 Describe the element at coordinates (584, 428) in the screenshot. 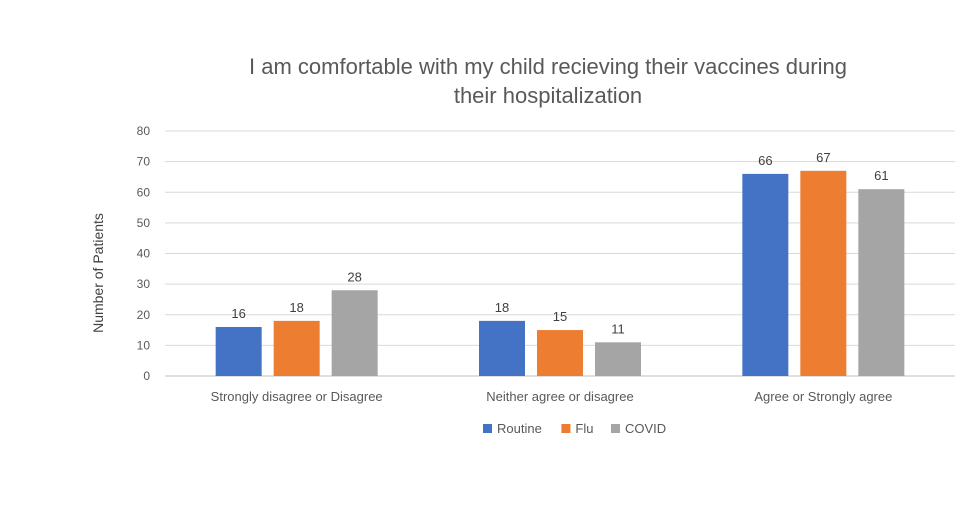

I see `legend-label: Flu` at that location.